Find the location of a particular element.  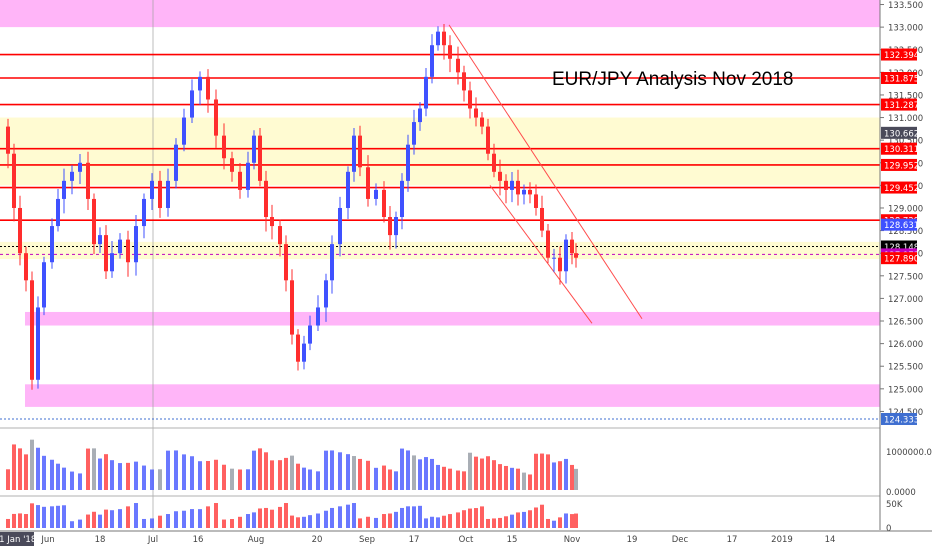

time-tick-label: 17 is located at coordinates (732, 540).